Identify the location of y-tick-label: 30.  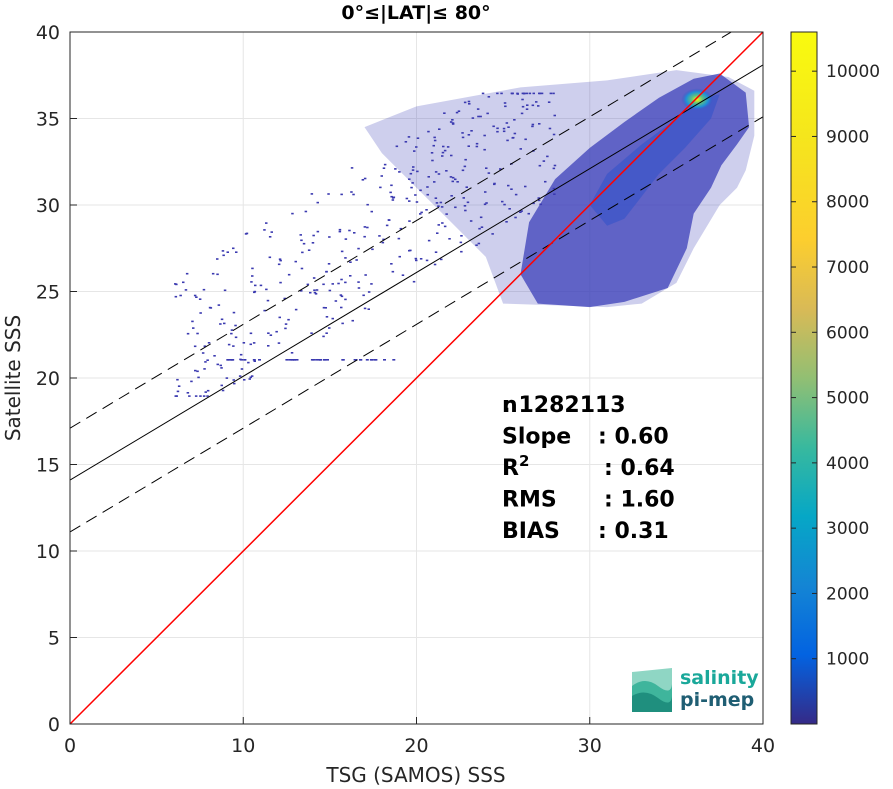
(48, 206).